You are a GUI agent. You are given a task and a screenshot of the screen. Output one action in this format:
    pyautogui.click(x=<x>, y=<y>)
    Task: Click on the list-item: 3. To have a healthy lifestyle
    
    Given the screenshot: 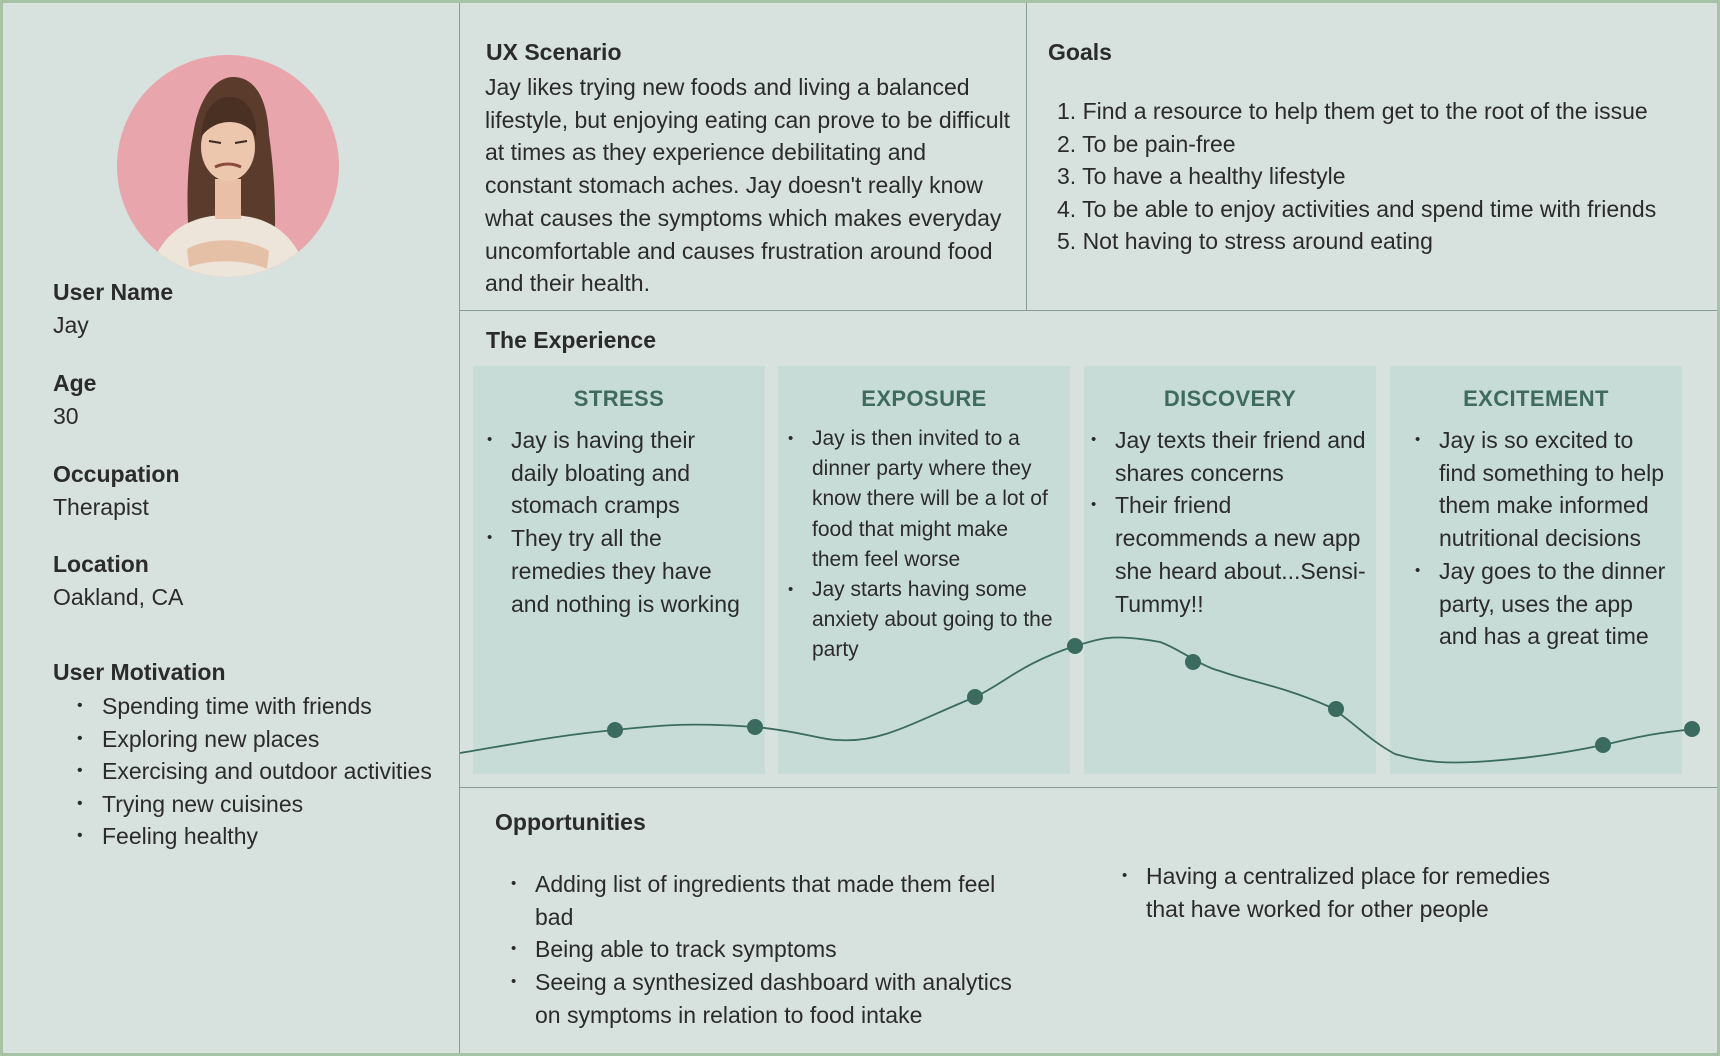 What is the action you would take?
    pyautogui.click(x=1201, y=176)
    